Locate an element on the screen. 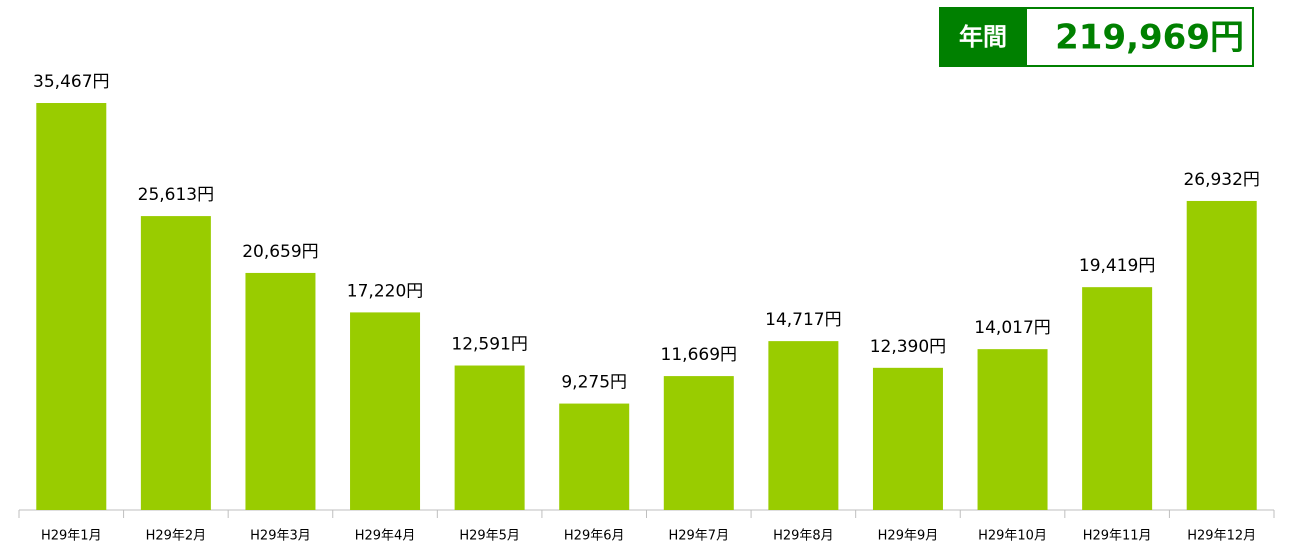 This screenshot has height=550, width=1299. total-label-box is located at coordinates (983, 37).